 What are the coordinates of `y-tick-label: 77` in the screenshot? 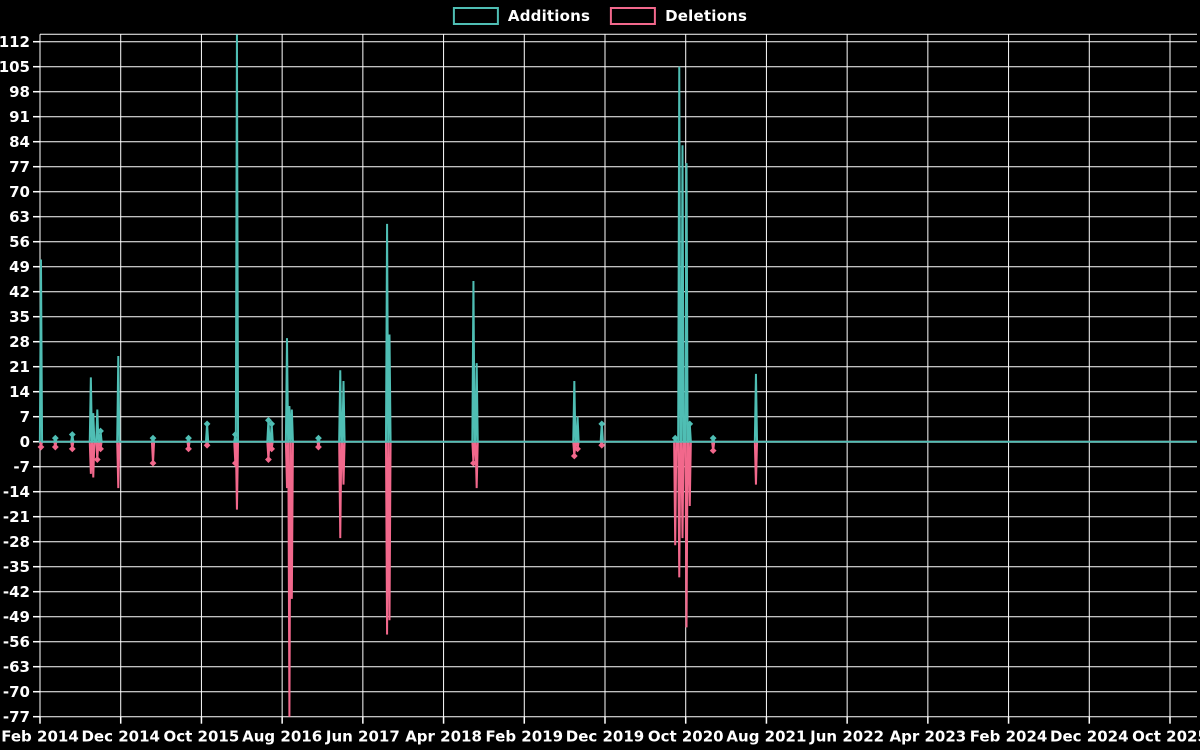 It's located at (19, 167).